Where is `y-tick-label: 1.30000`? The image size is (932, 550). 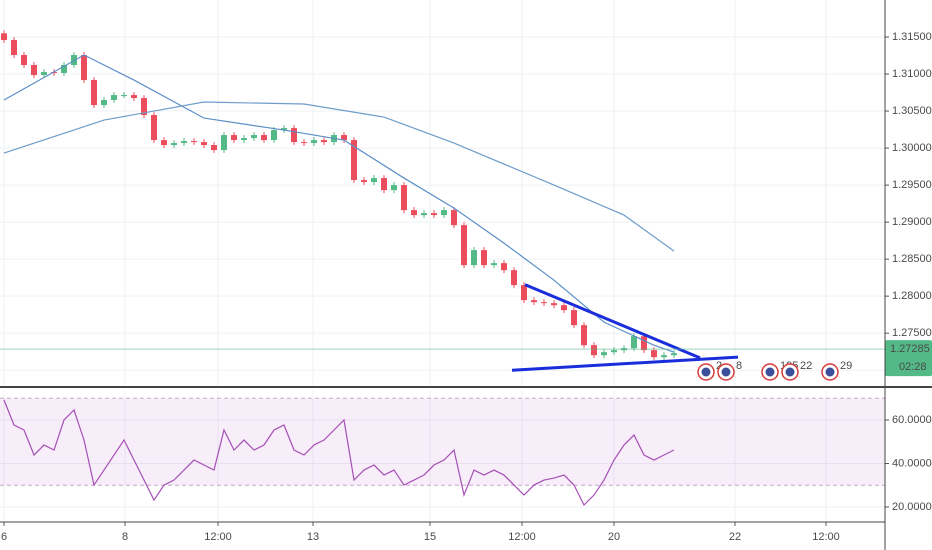
y-tick-label: 1.30000 is located at coordinates (912, 148).